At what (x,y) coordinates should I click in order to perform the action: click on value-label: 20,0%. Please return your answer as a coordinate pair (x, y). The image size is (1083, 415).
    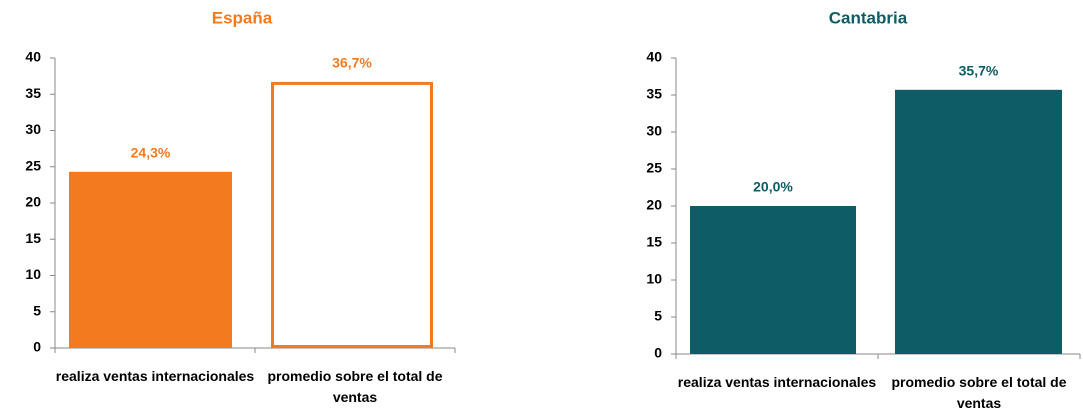
    Looking at the image, I should click on (773, 187).